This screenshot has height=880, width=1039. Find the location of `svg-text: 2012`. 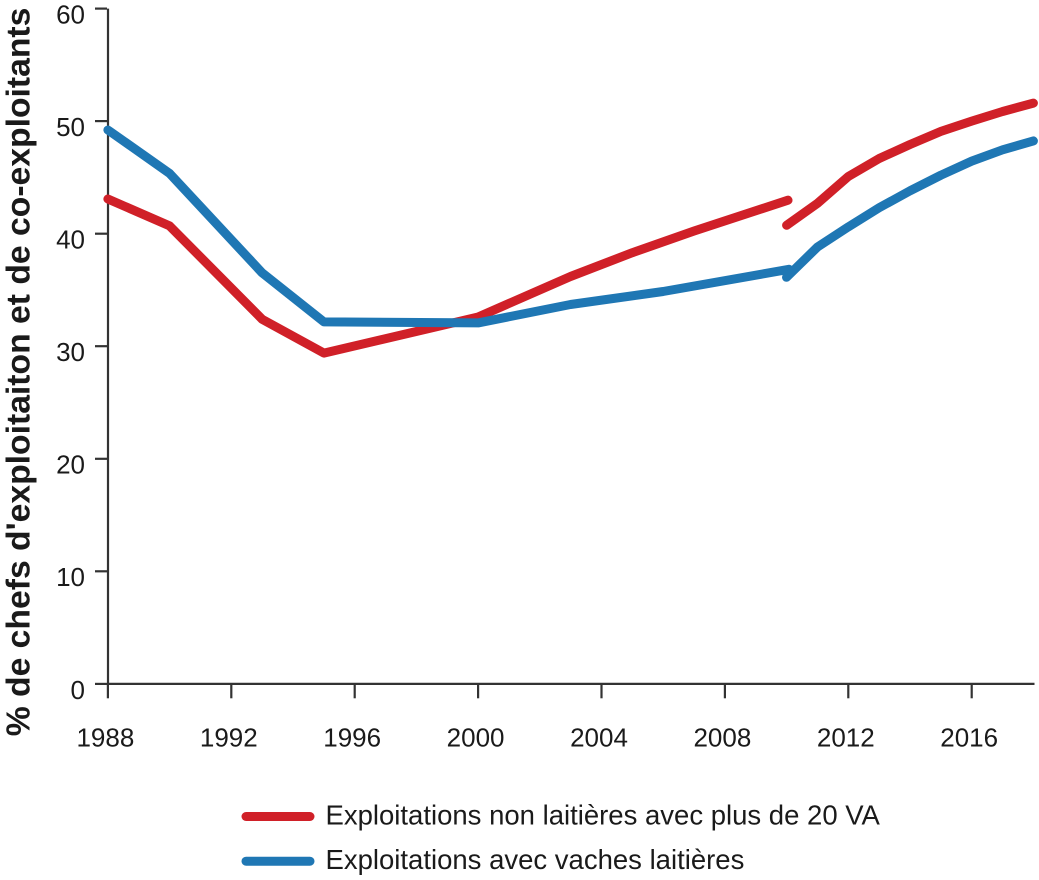

svg-text: 2012 is located at coordinates (846, 737).